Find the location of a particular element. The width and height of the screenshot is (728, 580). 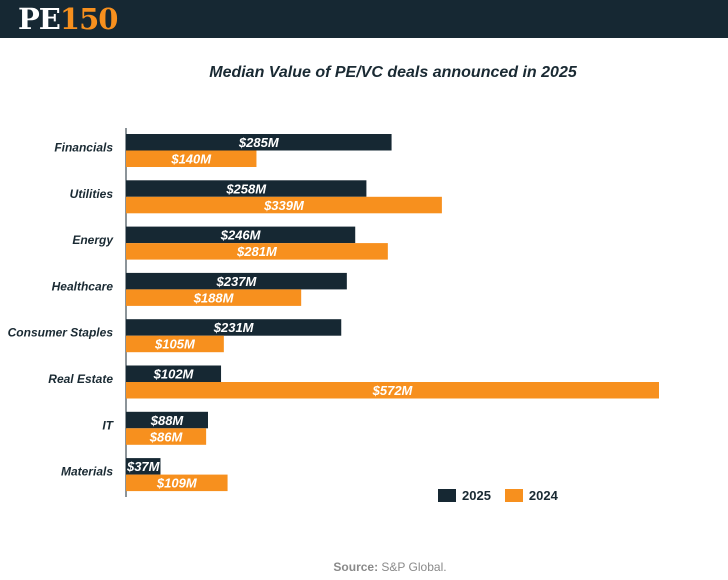

data-label-2025: $285M is located at coordinates (259, 142).